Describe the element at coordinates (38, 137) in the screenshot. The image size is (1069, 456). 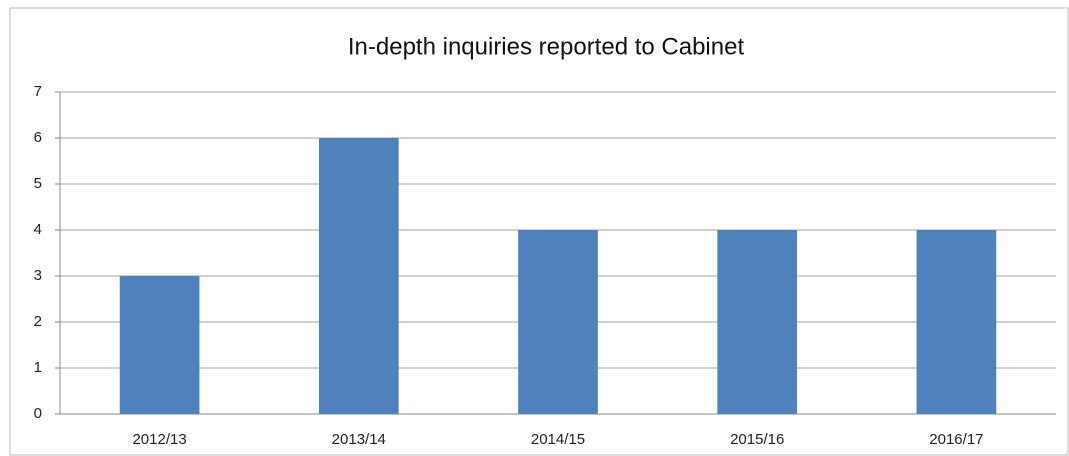
I see `y-tick-label: 6` at that location.